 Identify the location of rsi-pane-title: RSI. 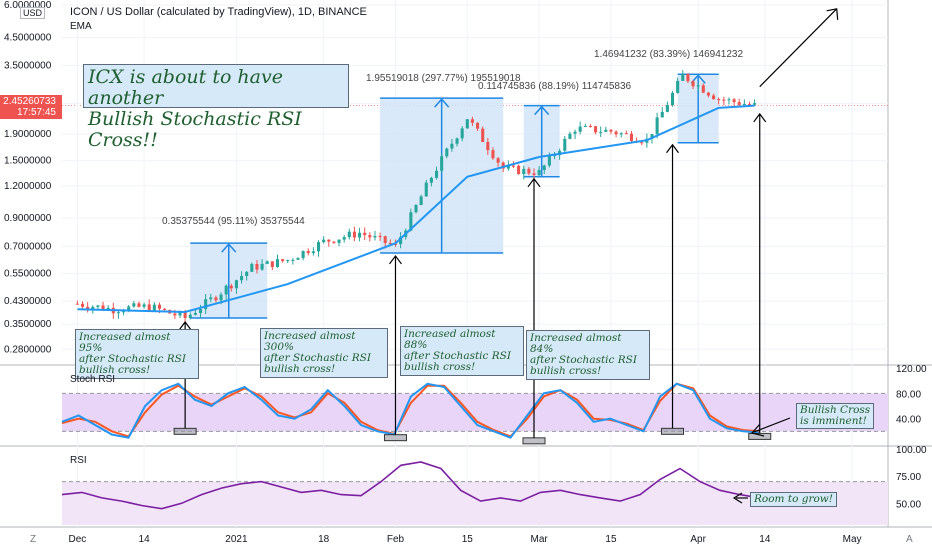
(78, 460).